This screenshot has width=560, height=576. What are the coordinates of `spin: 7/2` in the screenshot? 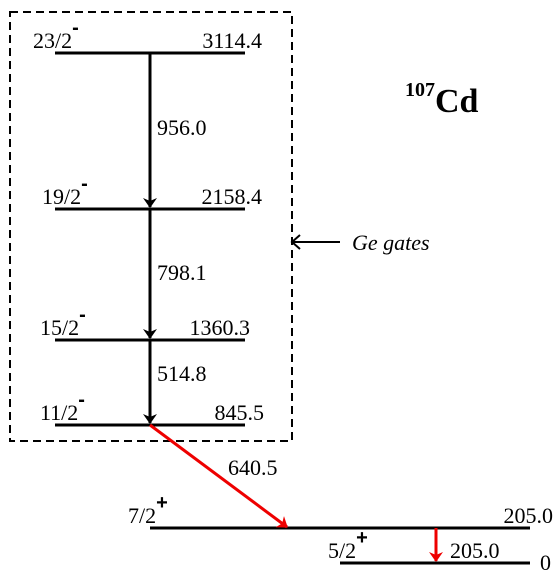 It's located at (142, 515).